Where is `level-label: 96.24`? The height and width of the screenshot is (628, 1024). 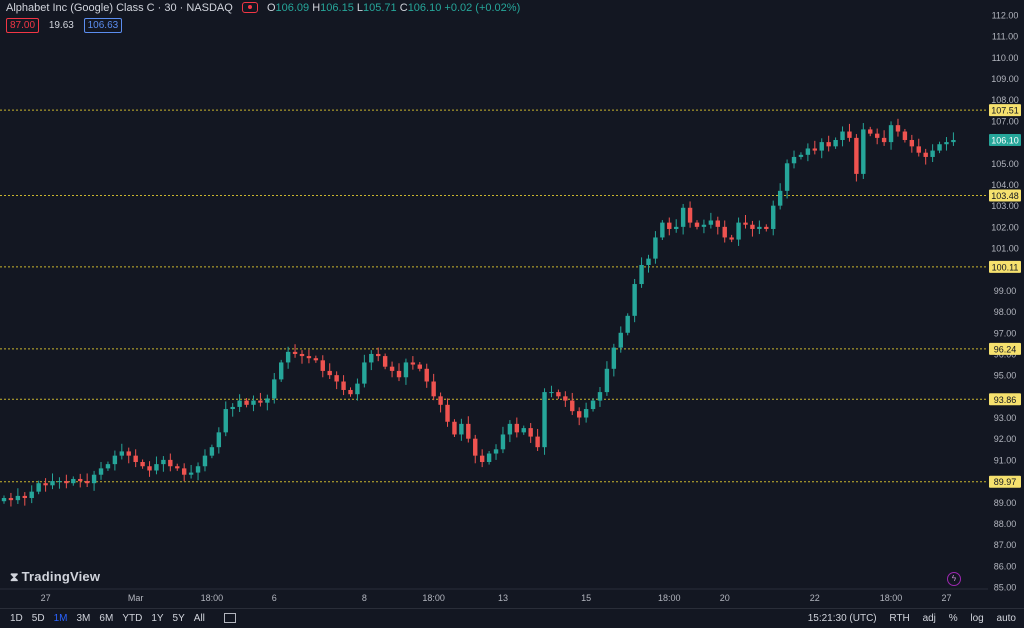 level-label: 96.24 is located at coordinates (1005, 348).